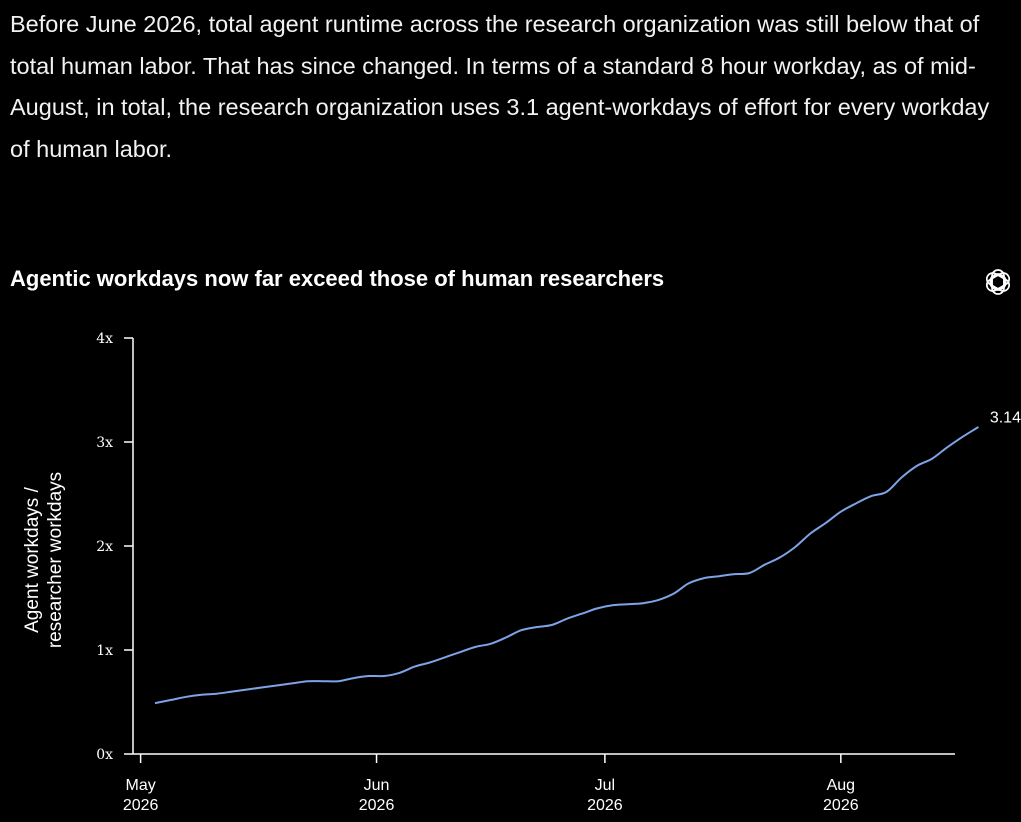  What do you see at coordinates (841, 785) in the screenshot?
I see `x-tick-label-line: Aug` at bounding box center [841, 785].